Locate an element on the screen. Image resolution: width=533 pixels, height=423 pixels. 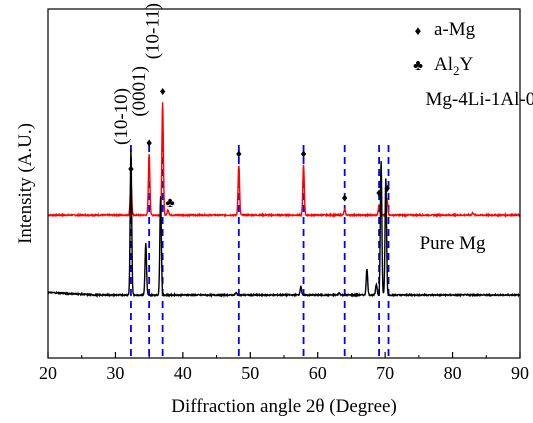
x-tick-label-40: 40 is located at coordinates (183, 373).